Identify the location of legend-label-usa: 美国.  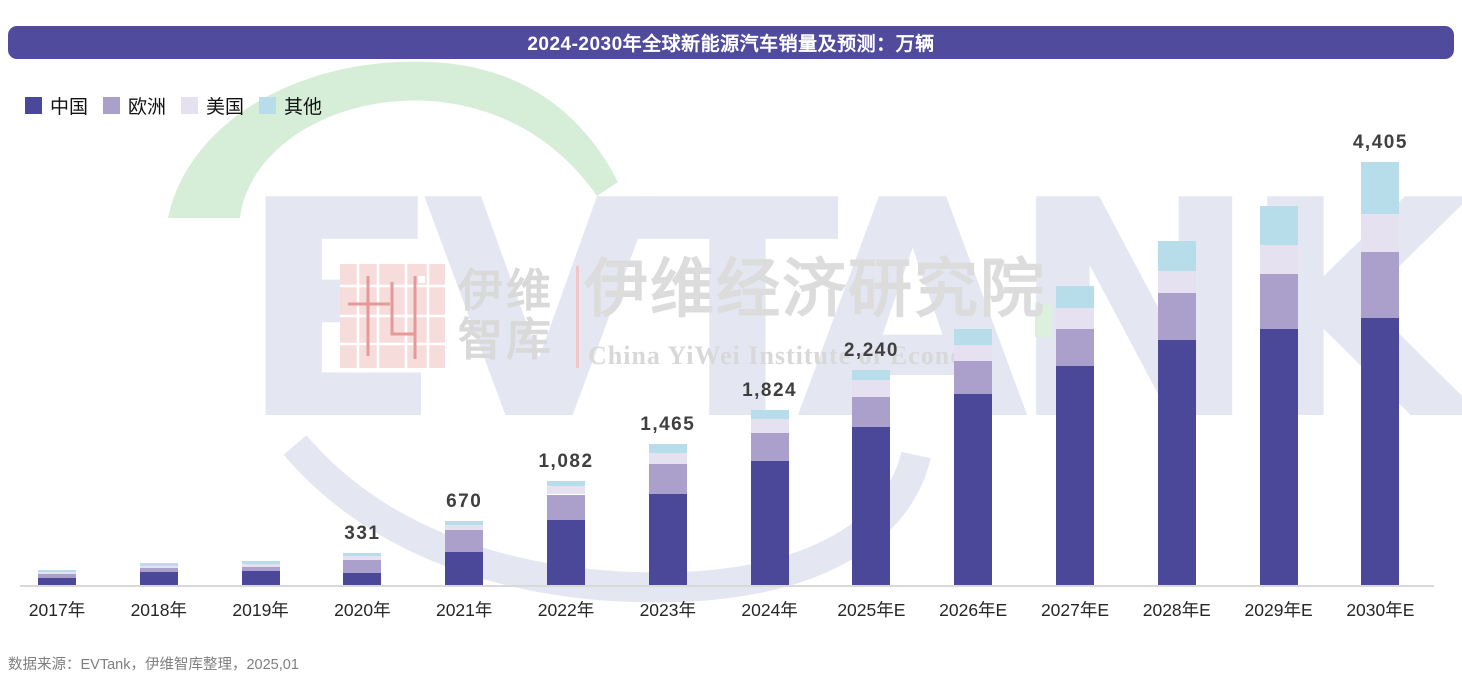
(225, 107).